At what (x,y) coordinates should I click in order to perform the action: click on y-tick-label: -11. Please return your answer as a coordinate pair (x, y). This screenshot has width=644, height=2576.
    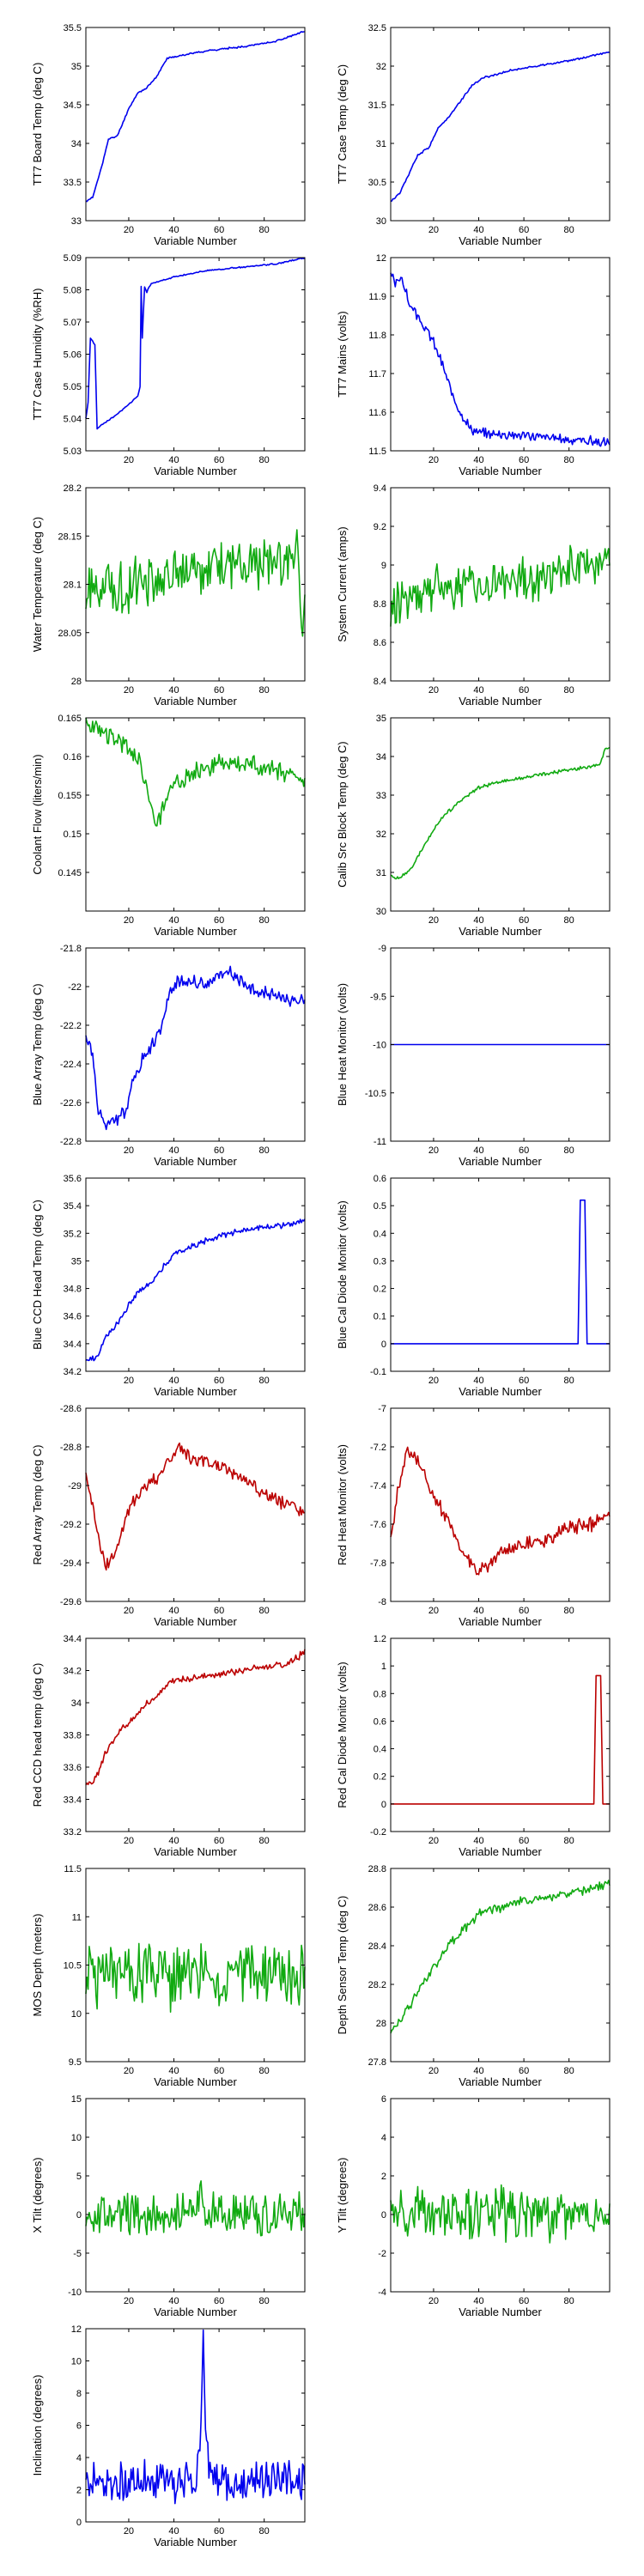
    Looking at the image, I should click on (380, 1142).